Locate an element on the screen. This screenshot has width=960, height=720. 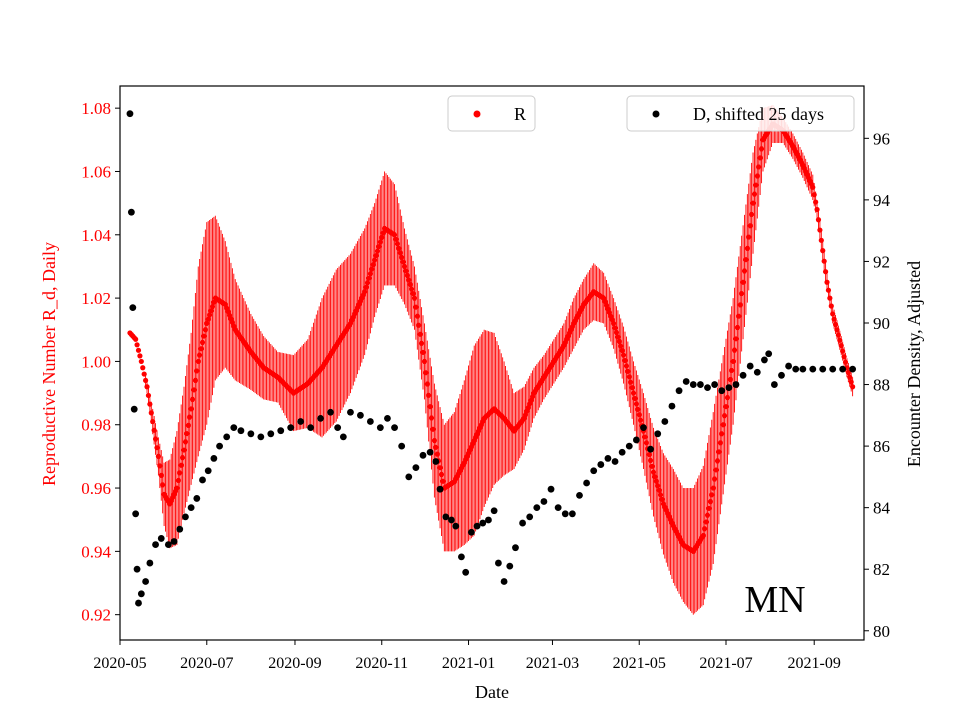
y-right-tick-label: 92 is located at coordinates (881, 261).